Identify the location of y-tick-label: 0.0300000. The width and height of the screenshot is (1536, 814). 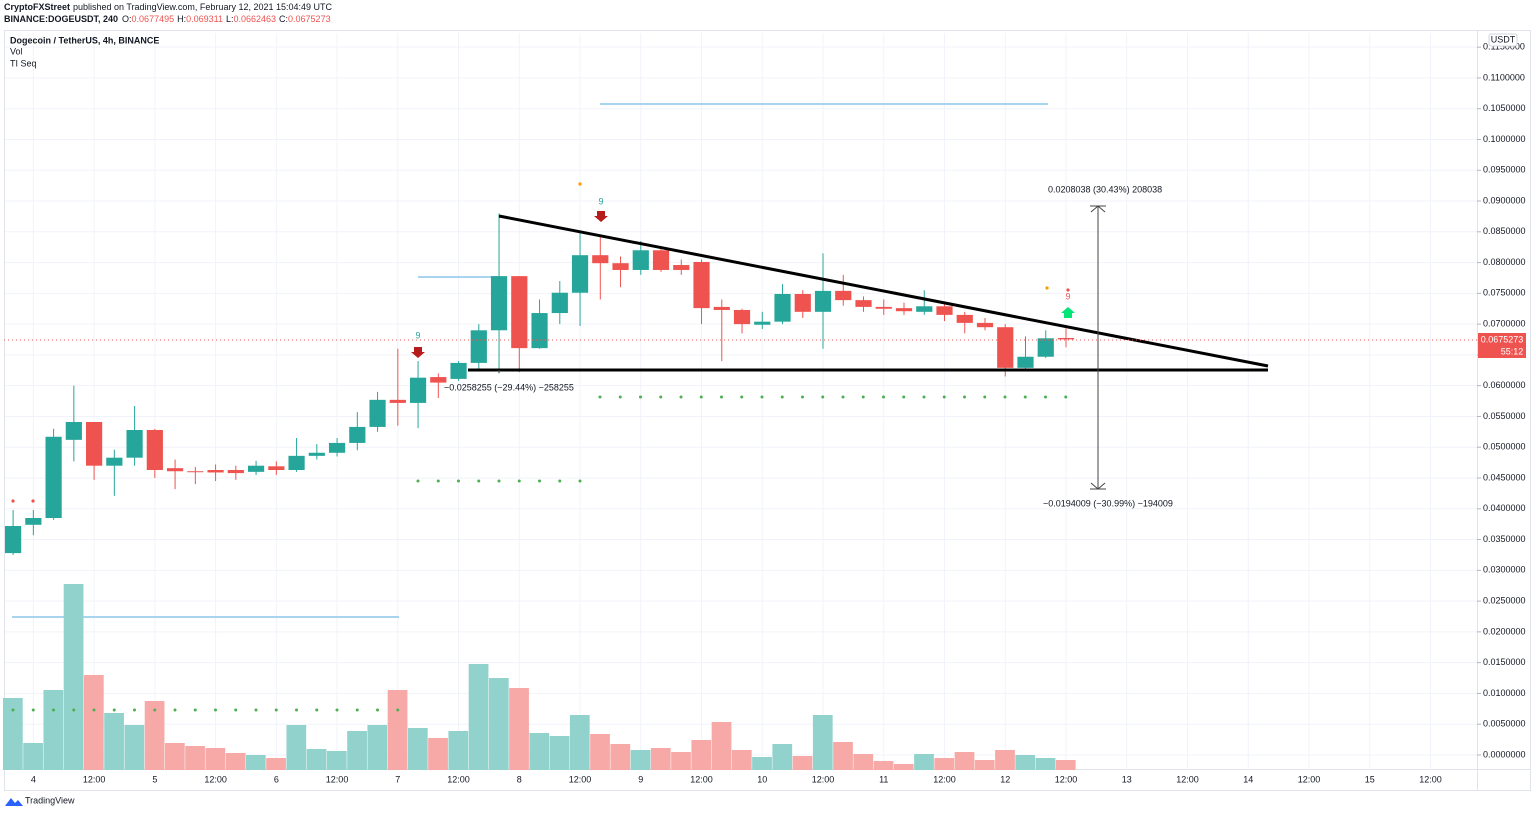
(1504, 570).